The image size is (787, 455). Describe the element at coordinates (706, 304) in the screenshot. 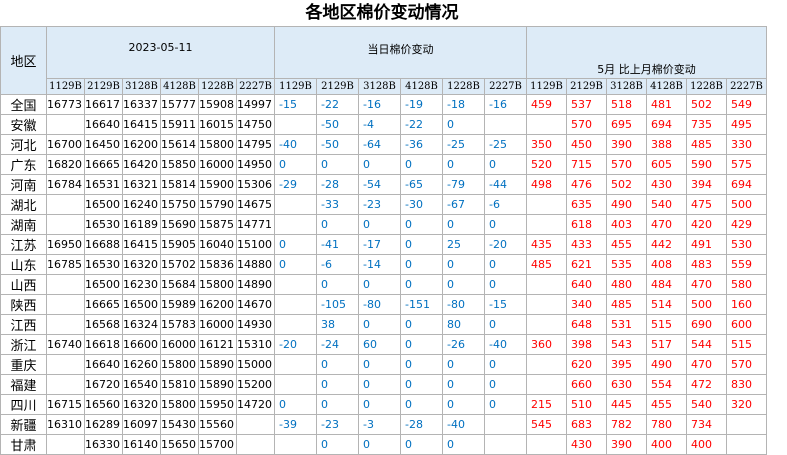

I see `monthly-change-cell: 500` at that location.